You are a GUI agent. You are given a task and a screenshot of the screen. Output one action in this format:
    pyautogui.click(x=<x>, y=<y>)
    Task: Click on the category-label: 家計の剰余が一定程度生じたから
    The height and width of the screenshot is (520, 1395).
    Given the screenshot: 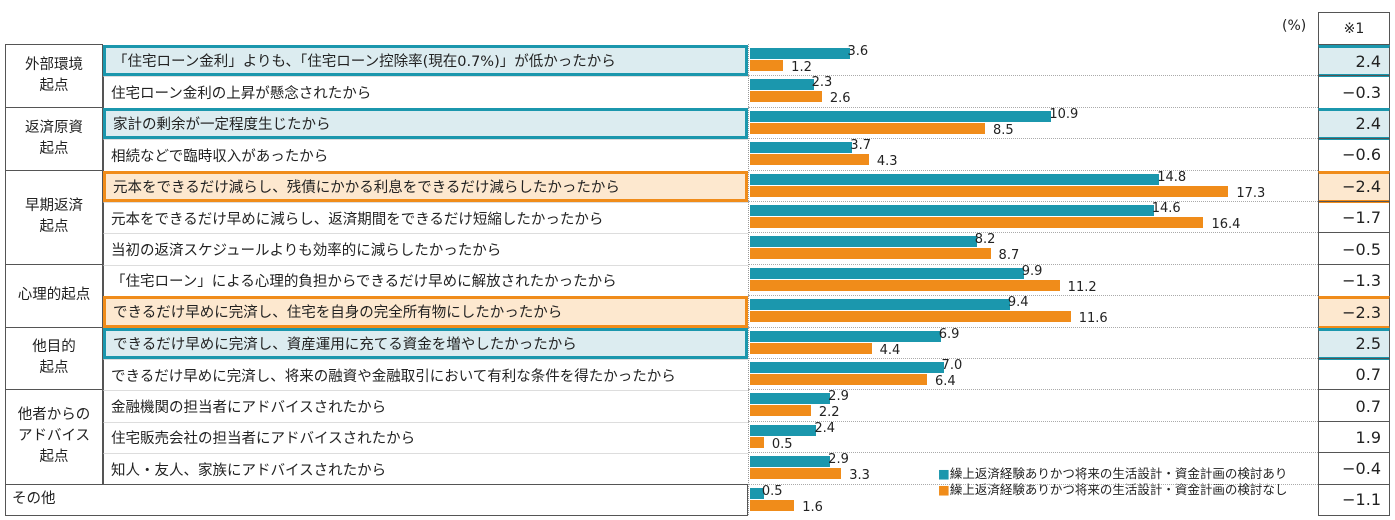 What is the action you would take?
    pyautogui.click(x=425, y=123)
    